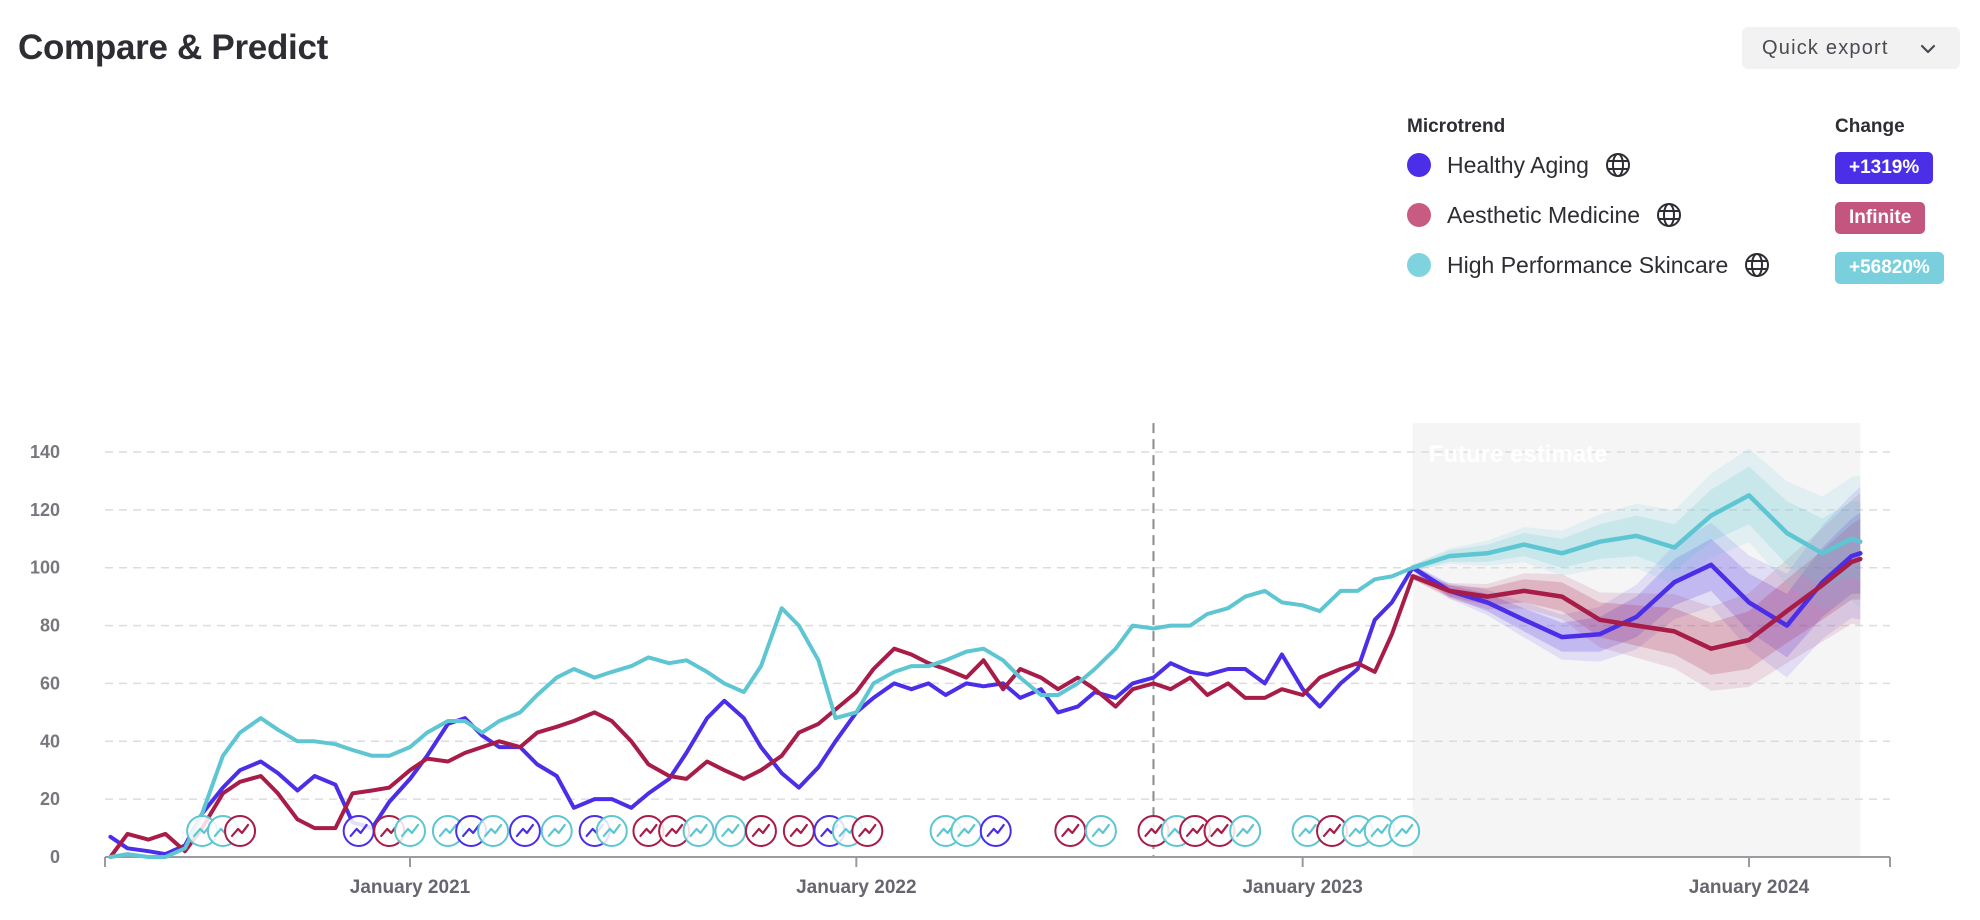  I want to click on legend-label-aesthetic-medicine: Aesthetic Medicine, so click(1544, 214).